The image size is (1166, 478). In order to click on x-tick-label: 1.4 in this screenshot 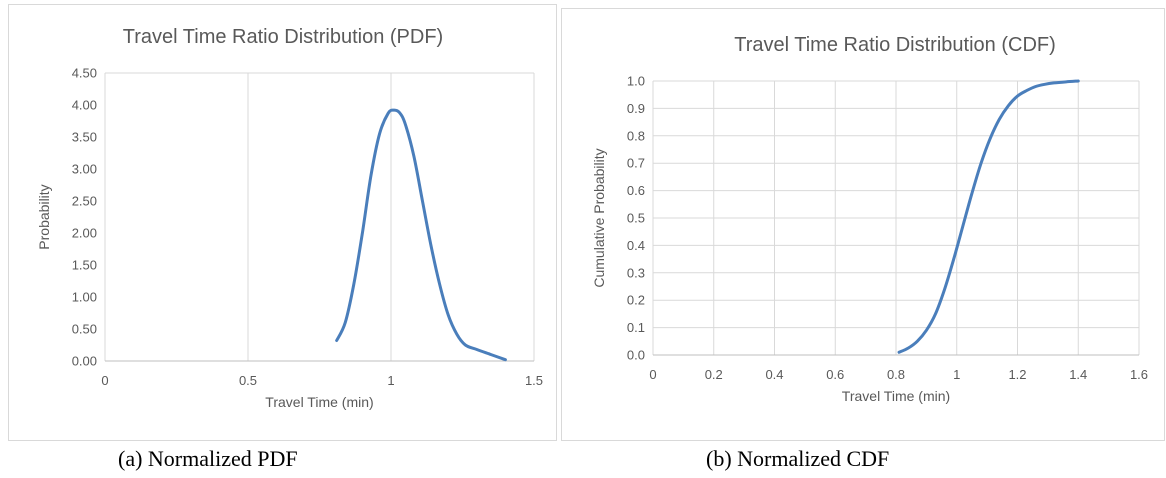, I will do `click(1078, 374)`.